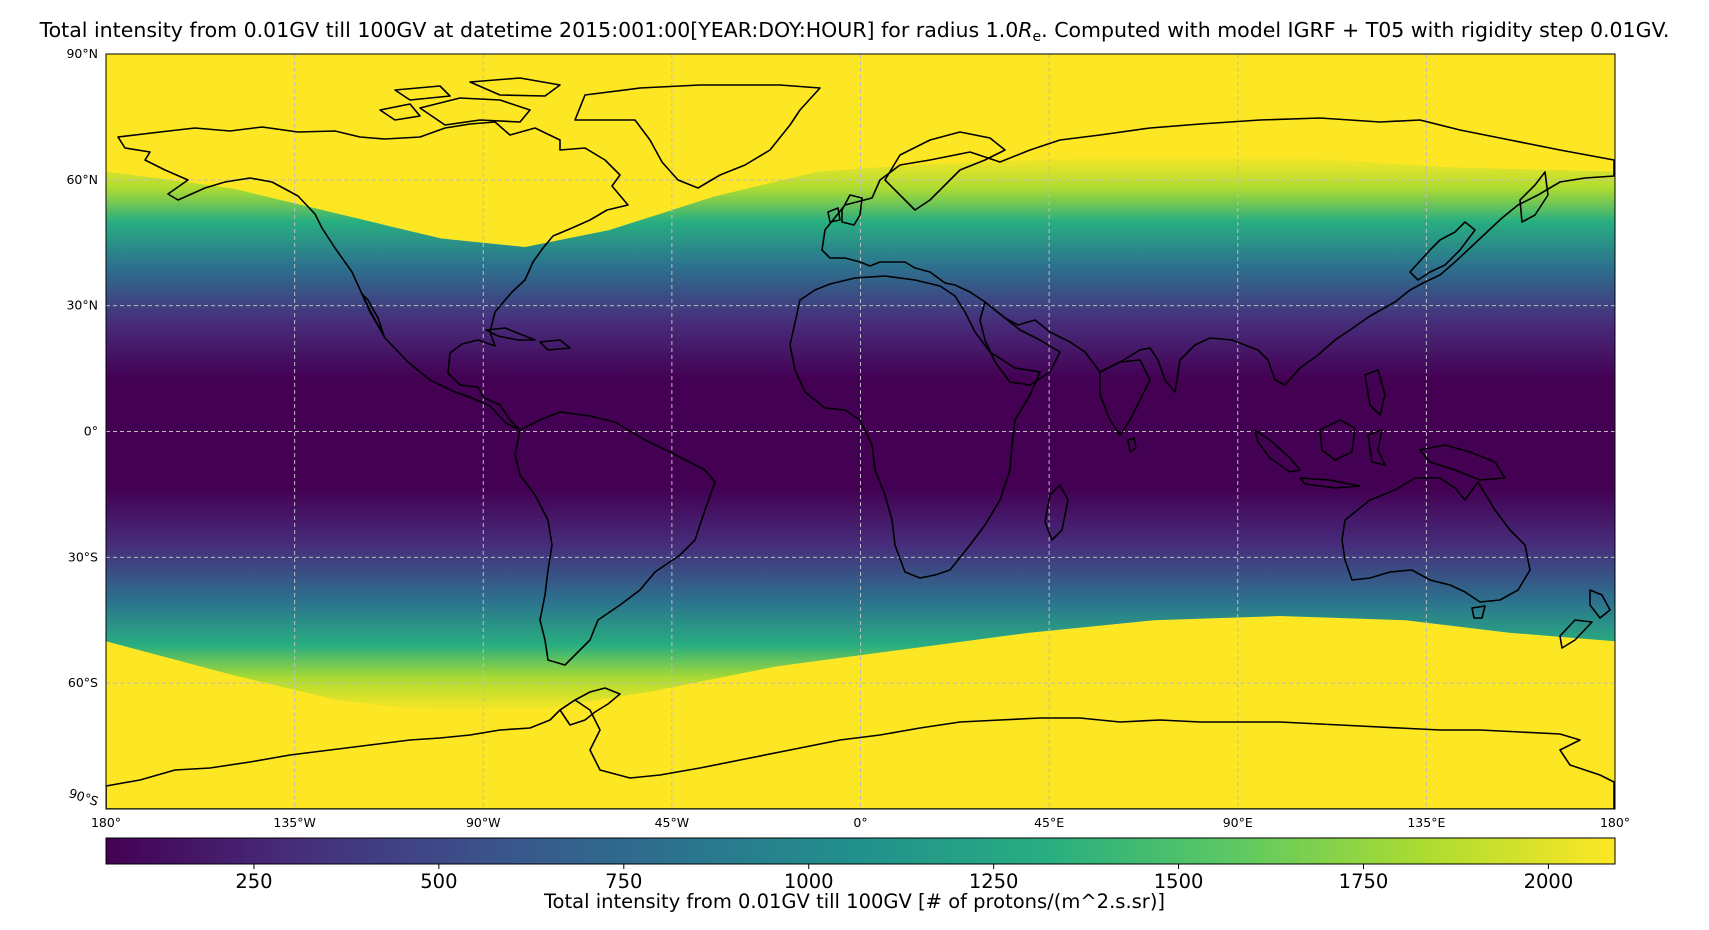 The width and height of the screenshot is (1709, 930). Describe the element at coordinates (294, 822) in the screenshot. I see `lon-label: 135°W` at that location.